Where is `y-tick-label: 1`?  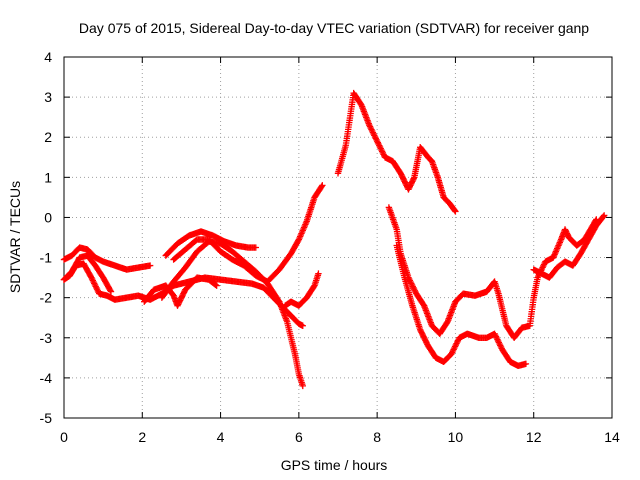 y-tick-label: 1 is located at coordinates (48, 177).